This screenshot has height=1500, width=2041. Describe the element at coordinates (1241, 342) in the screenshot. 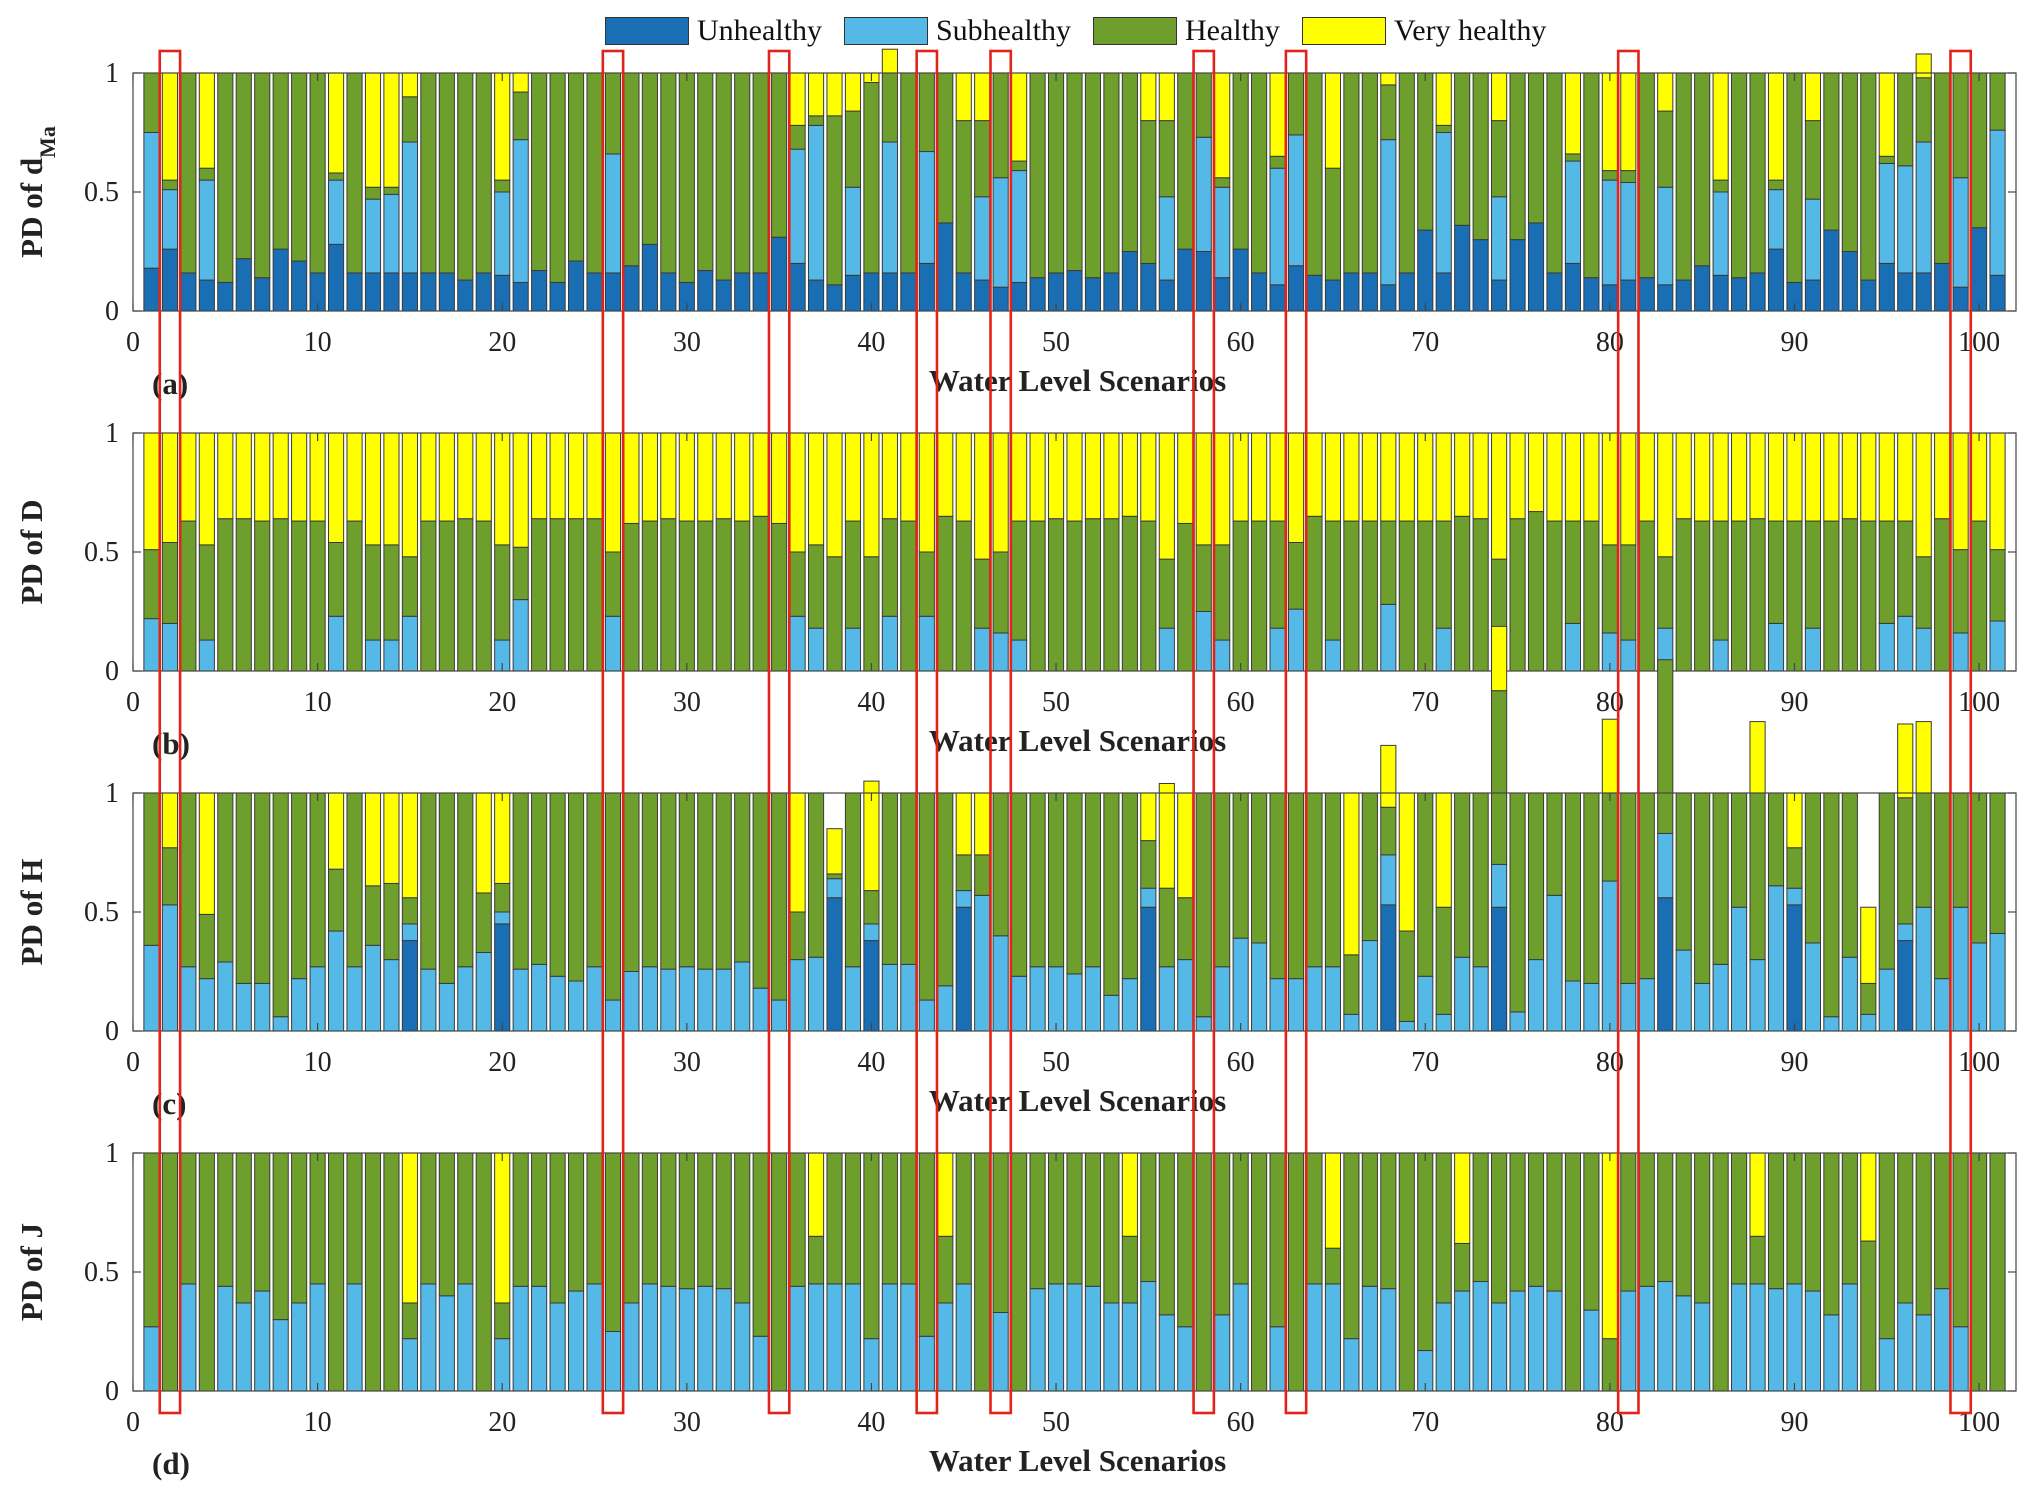

I see `x-tick-label: 60` at that location.